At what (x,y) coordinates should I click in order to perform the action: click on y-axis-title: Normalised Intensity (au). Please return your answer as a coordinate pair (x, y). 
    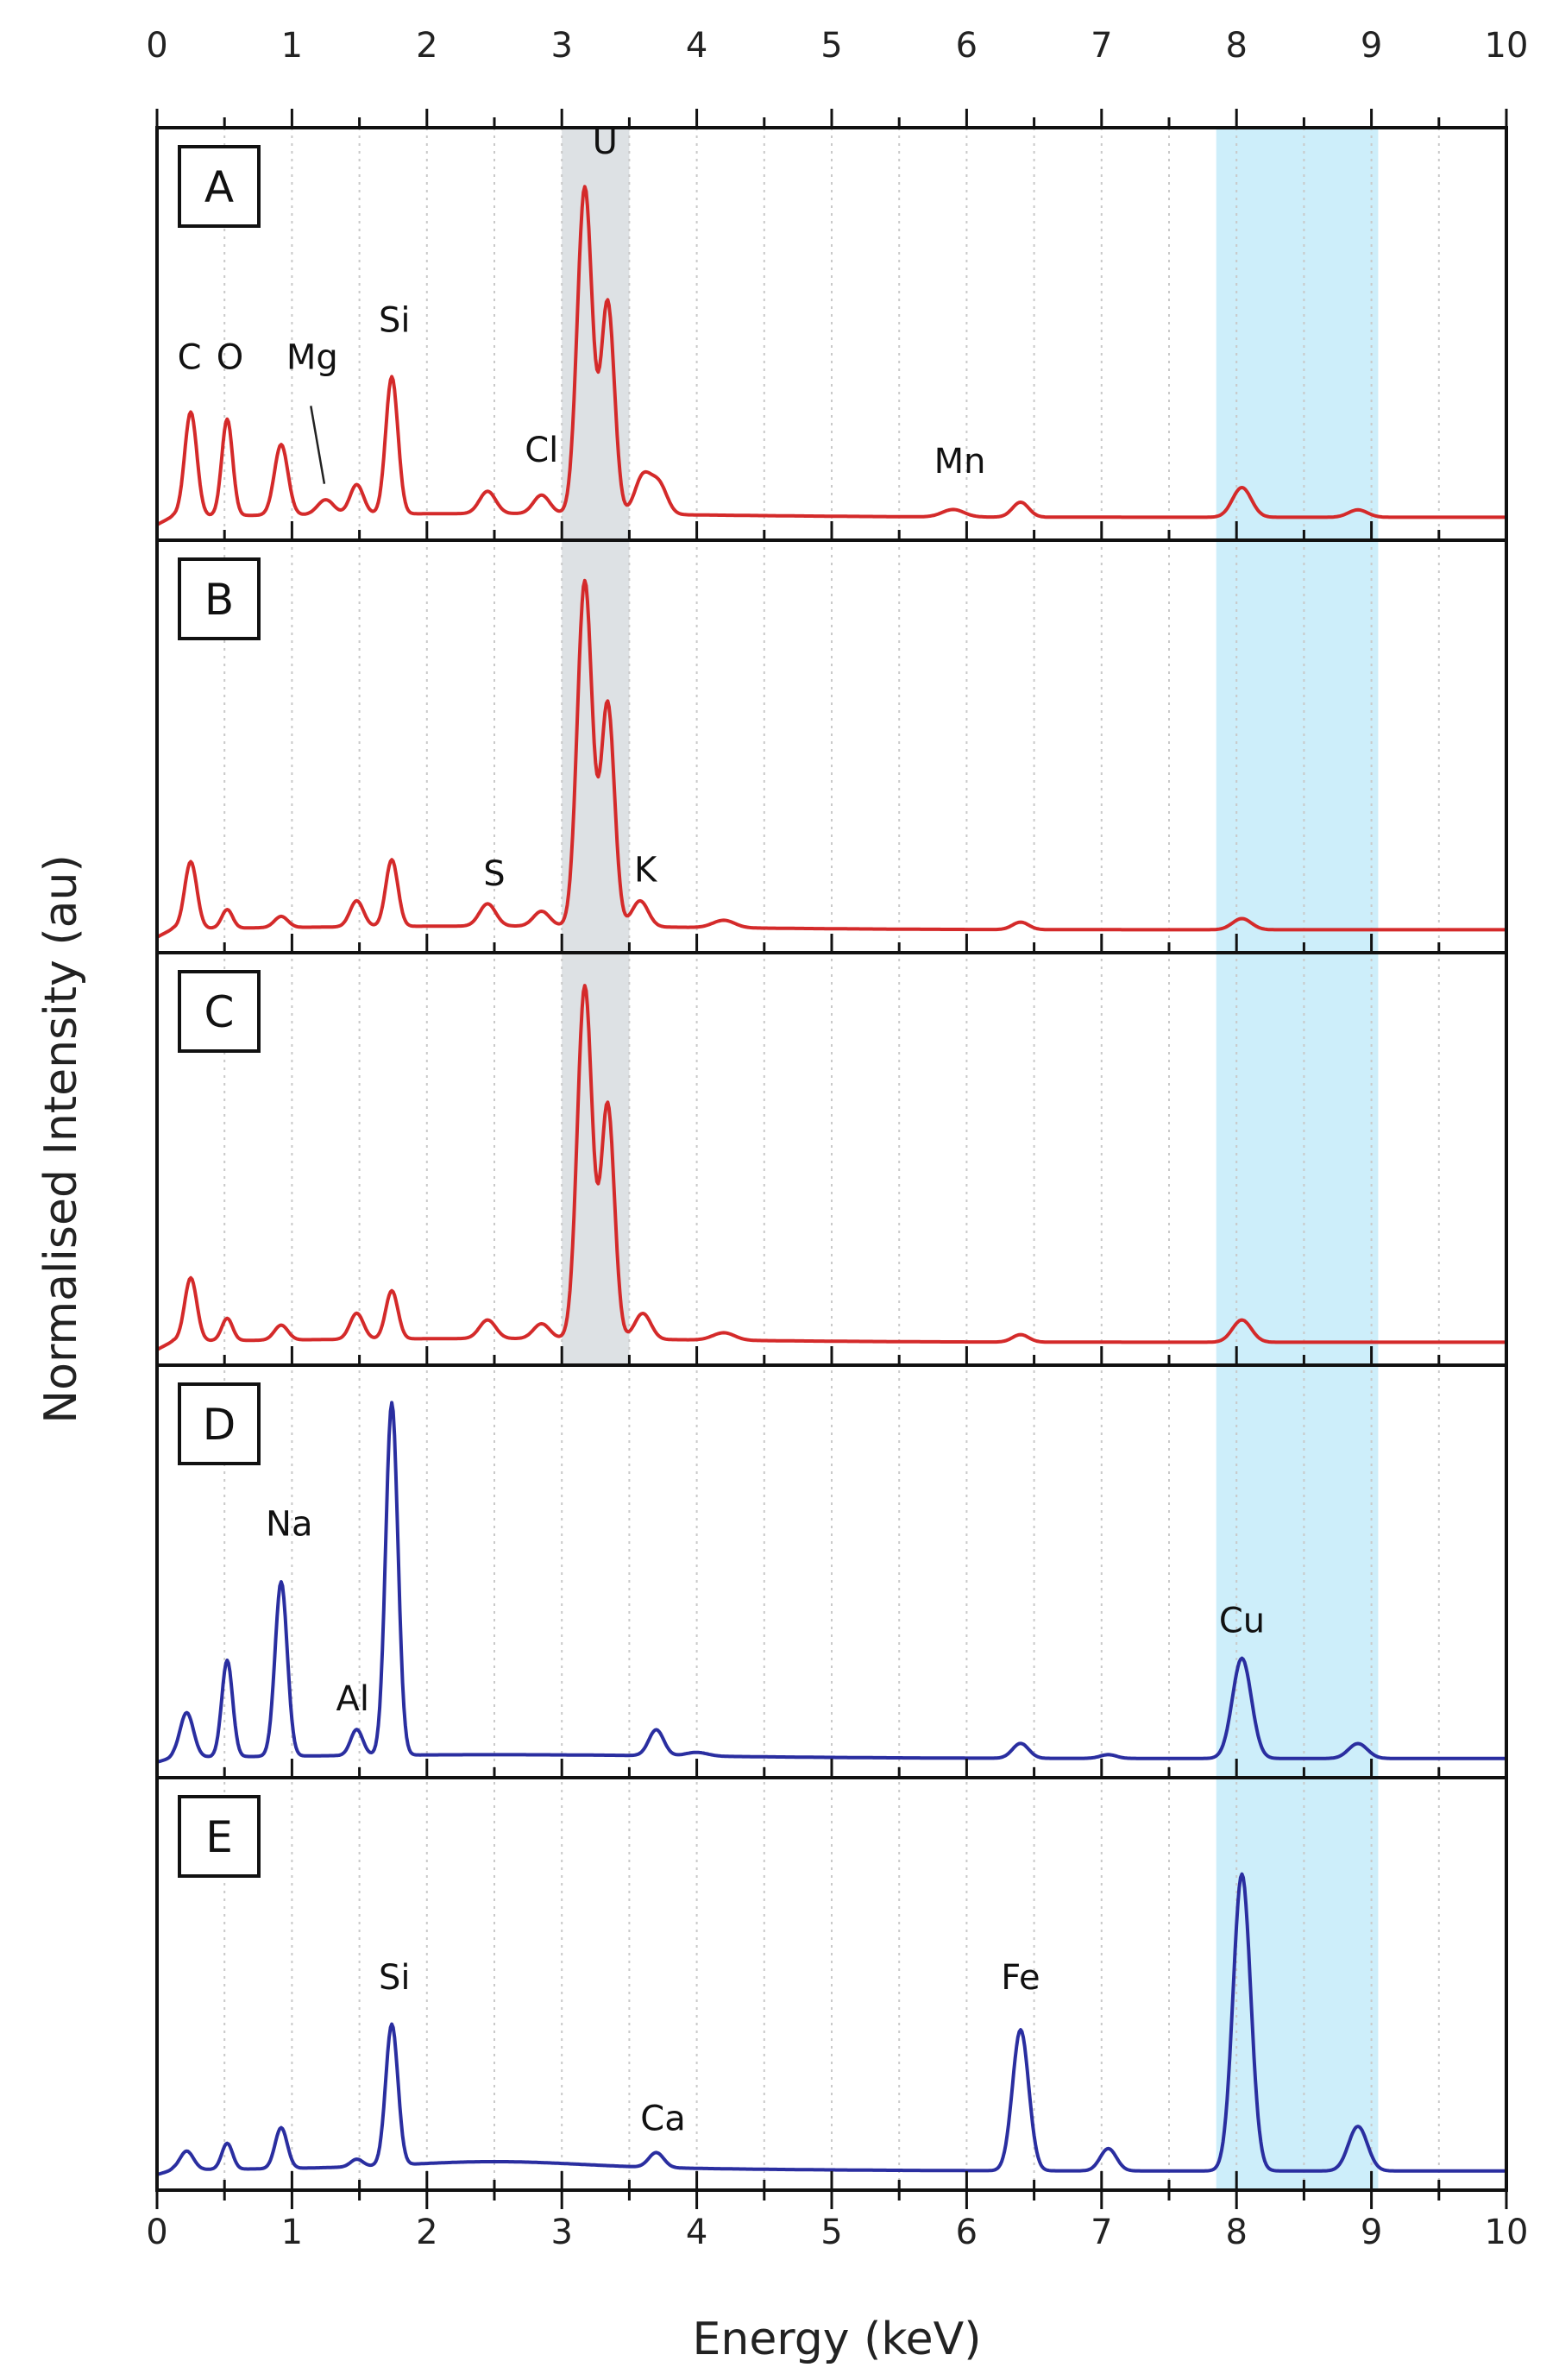
    Looking at the image, I should click on (61, 1139).